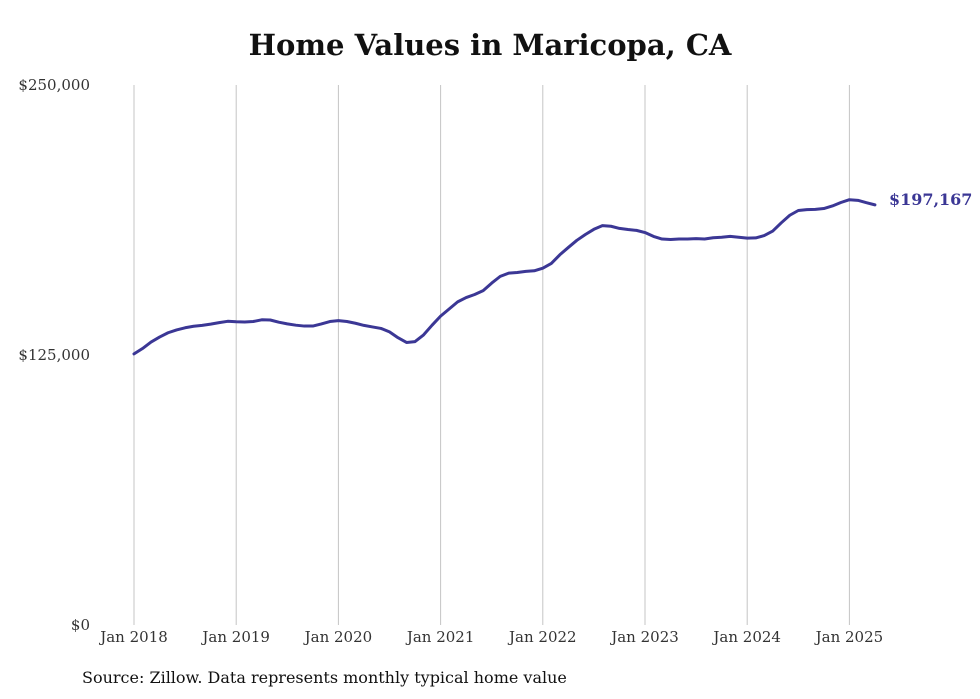 The image size is (980, 699). Describe the element at coordinates (849, 637) in the screenshot. I see `x-tick-label: Jan 2025` at that location.